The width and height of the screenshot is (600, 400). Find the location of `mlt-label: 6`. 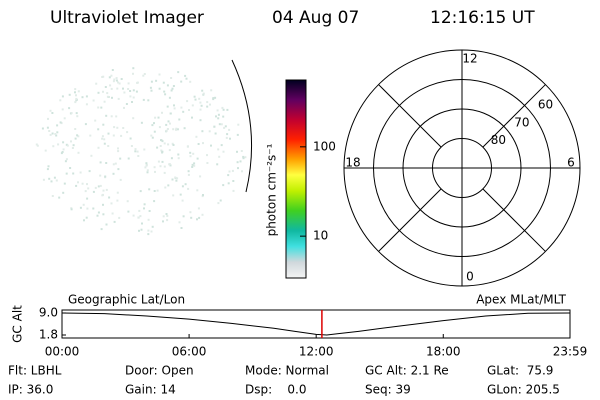

mlt-label: 6 is located at coordinates (571, 163).